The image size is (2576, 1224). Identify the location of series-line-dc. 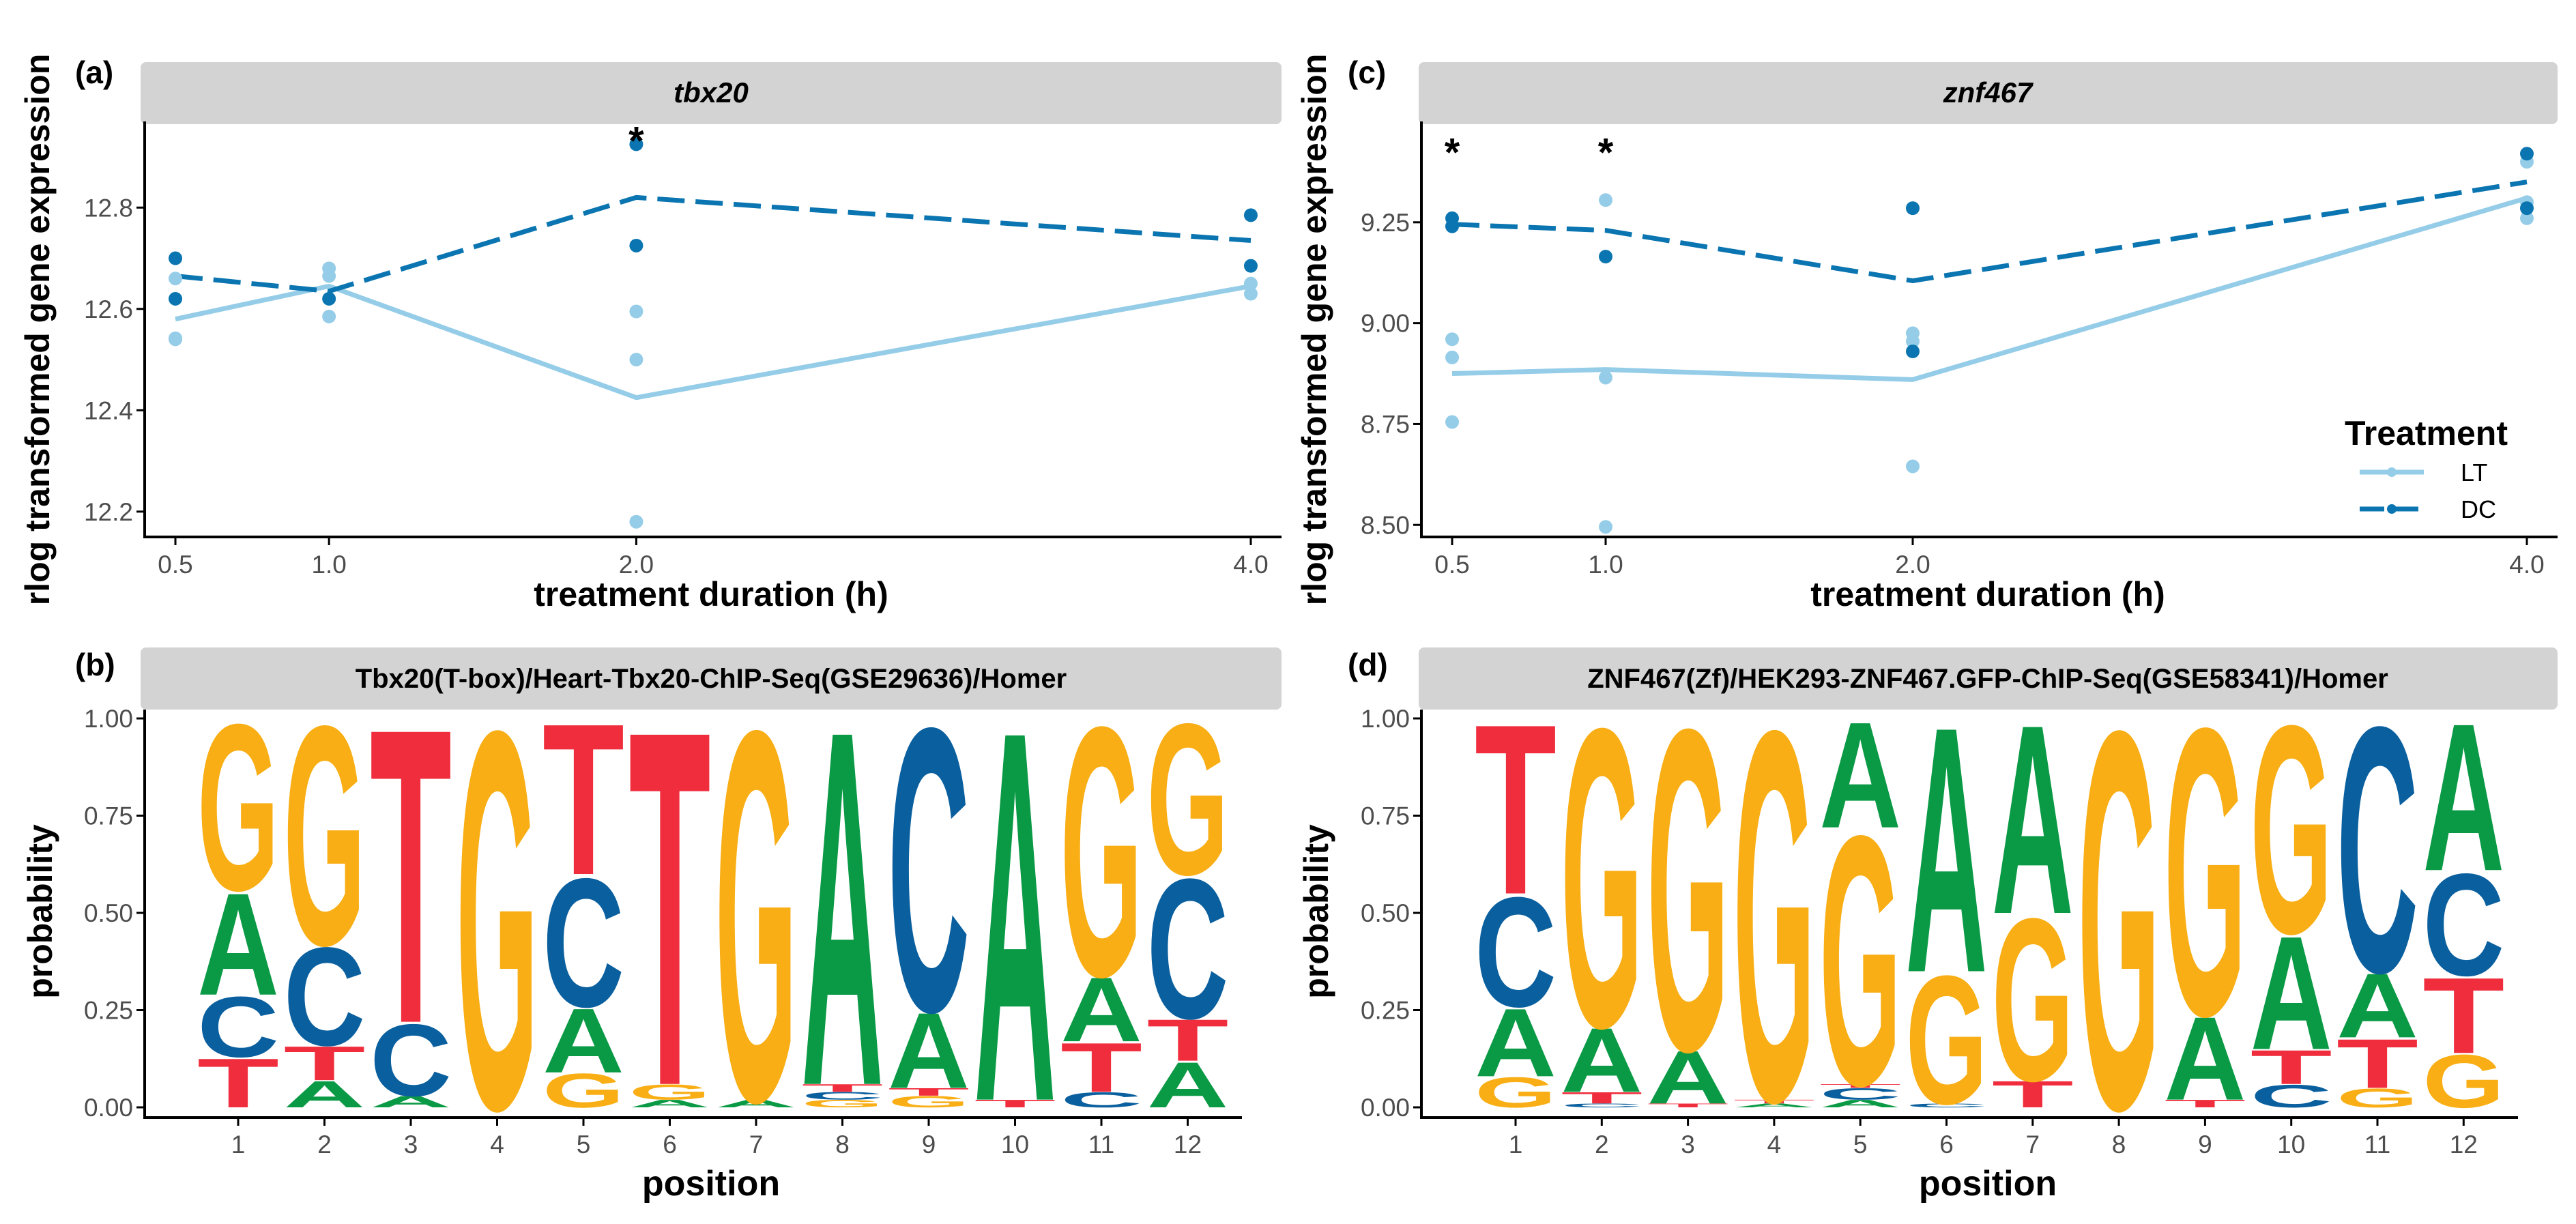
(1989, 231).